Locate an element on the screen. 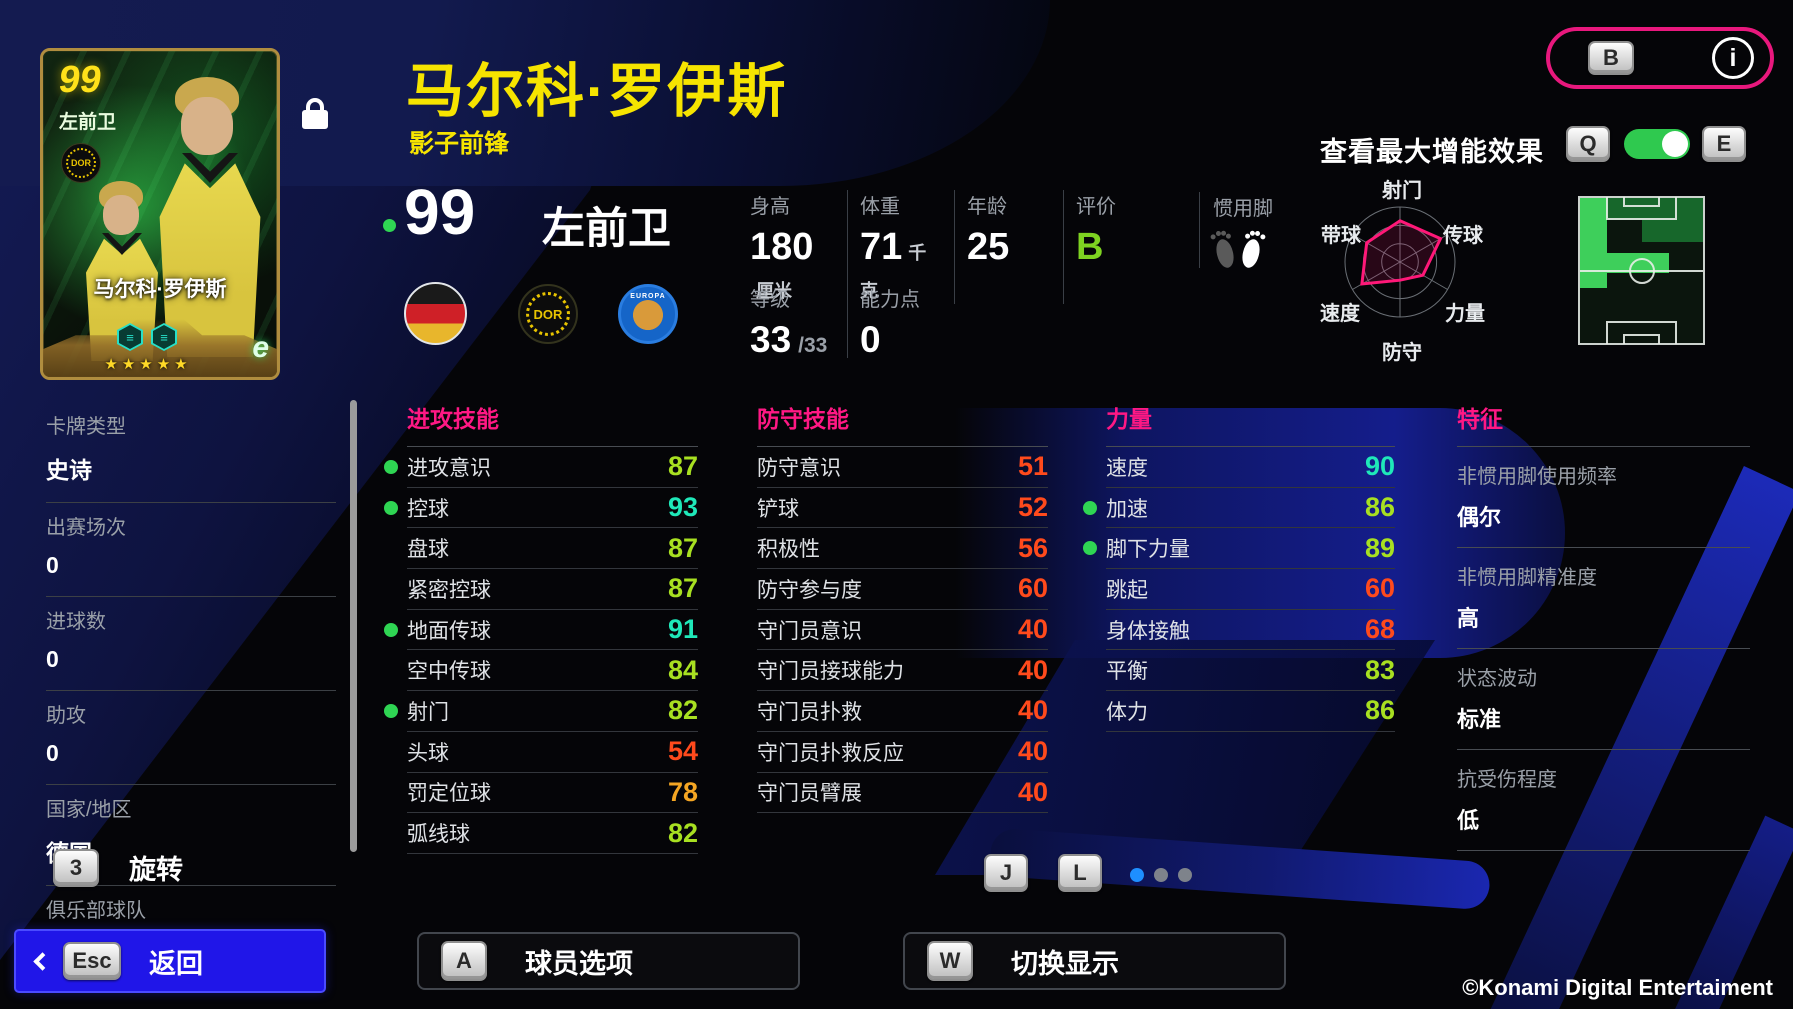 The image size is (1793, 1009). stat-row: 进攻意识 87 is located at coordinates (541, 467).